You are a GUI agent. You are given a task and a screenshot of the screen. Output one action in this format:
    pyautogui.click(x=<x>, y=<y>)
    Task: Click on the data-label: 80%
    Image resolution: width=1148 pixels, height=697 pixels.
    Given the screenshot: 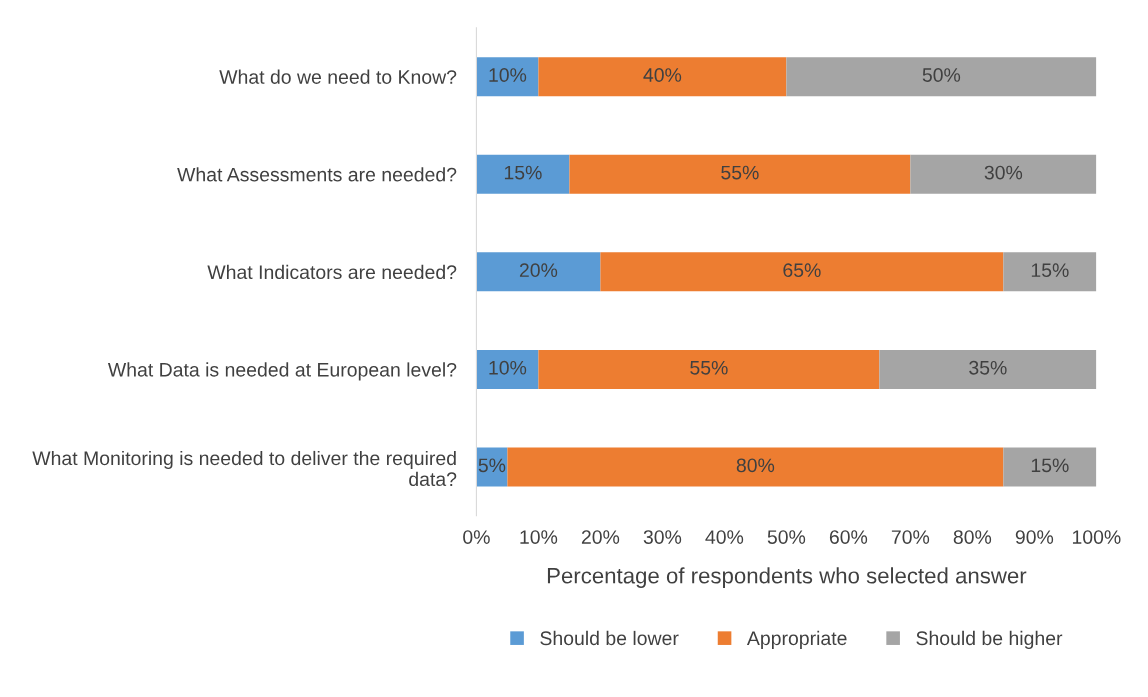 What is the action you would take?
    pyautogui.click(x=755, y=465)
    